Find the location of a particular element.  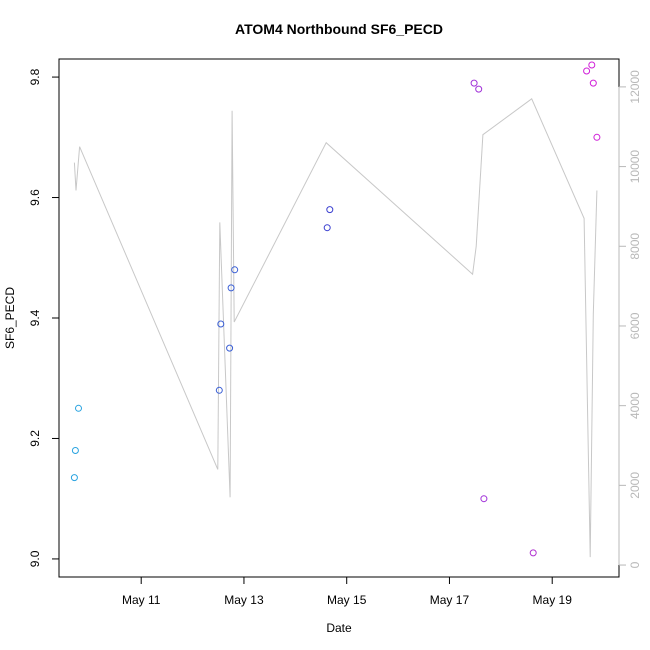

y2-tick-label: 12000 is located at coordinates (635, 87).